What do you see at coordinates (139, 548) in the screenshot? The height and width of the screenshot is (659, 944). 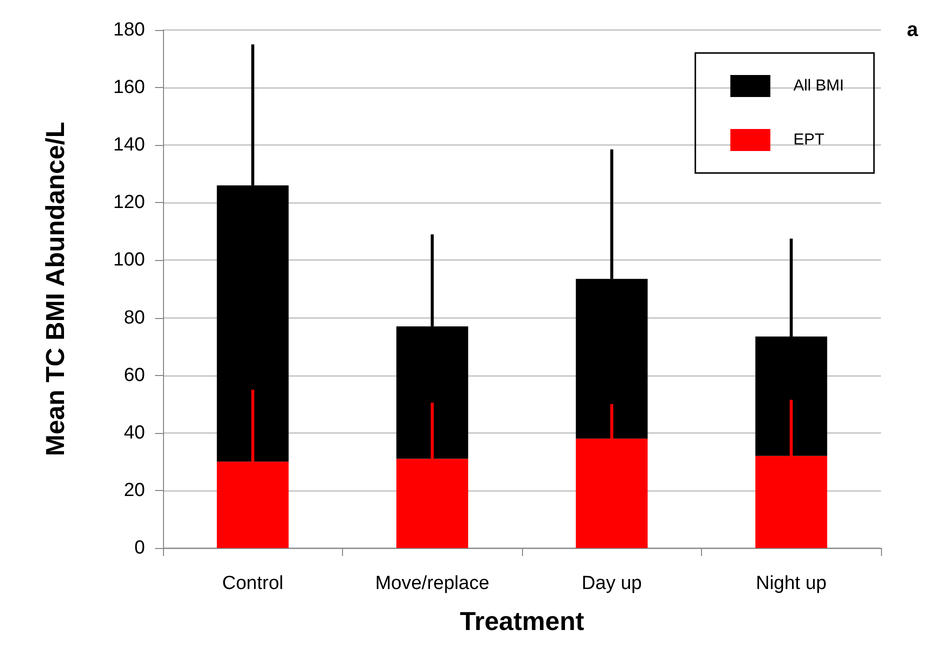 I see `y-tick-label: 0` at bounding box center [139, 548].